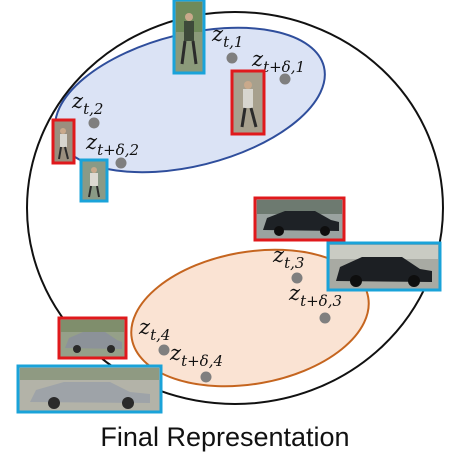  Describe the element at coordinates (224, 437) in the screenshot. I see `diagram-caption: Final Representation` at that location.